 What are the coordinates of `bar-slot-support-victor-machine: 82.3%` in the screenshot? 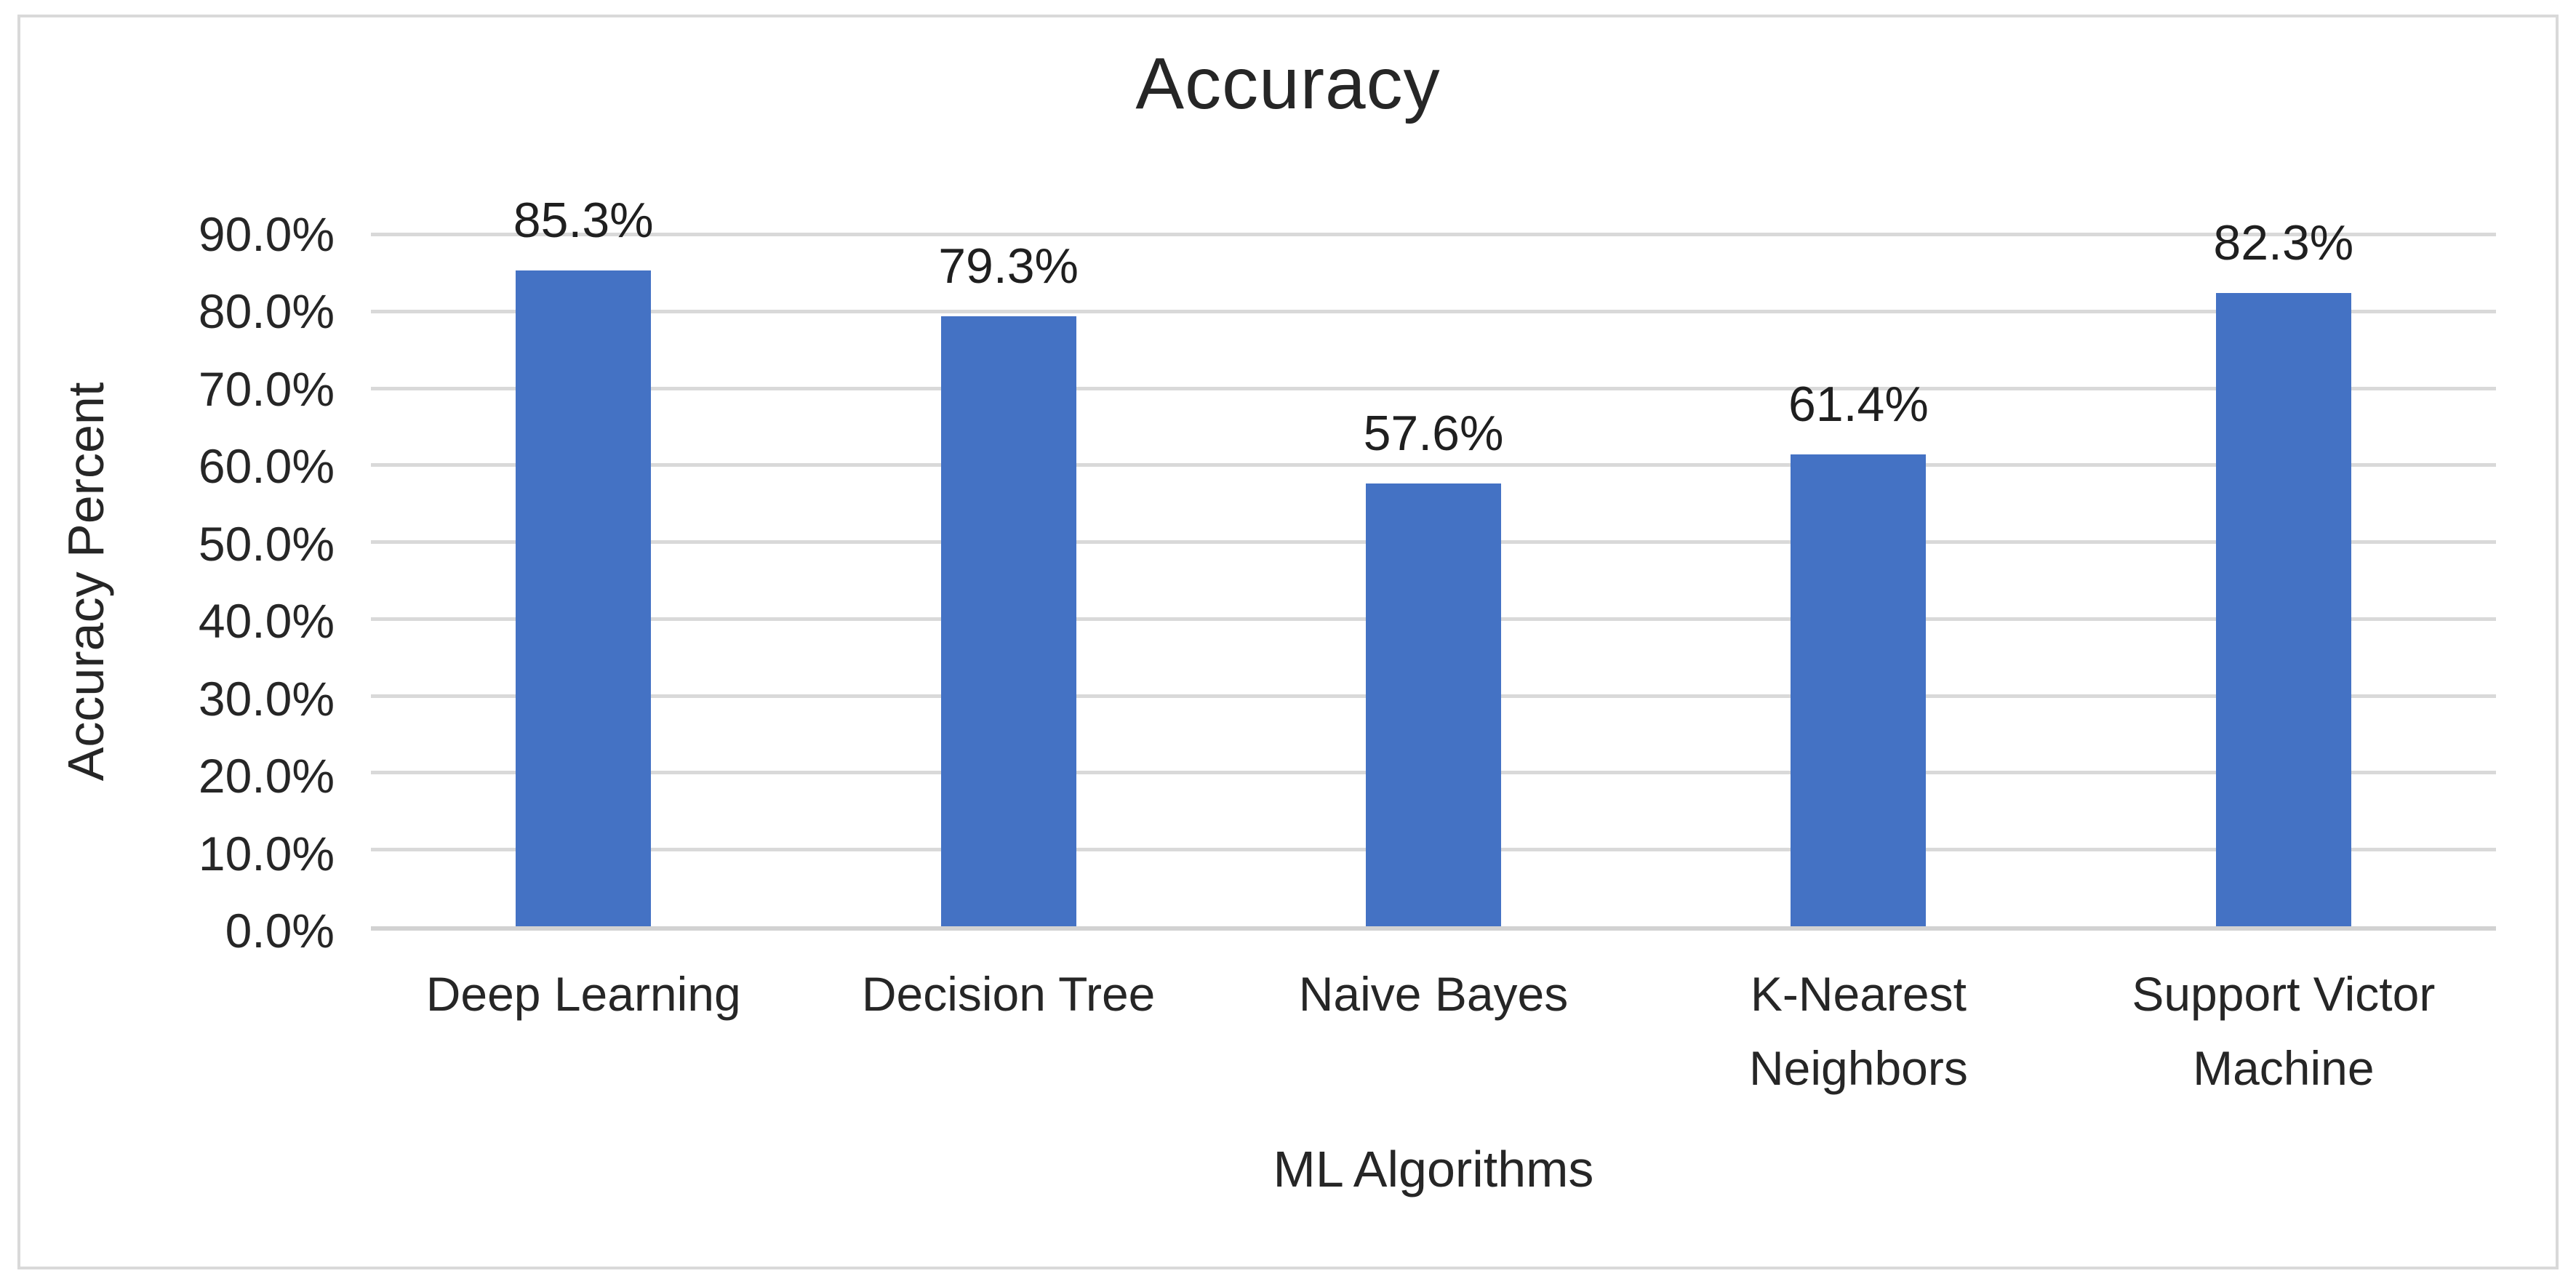 It's located at (2283, 570).